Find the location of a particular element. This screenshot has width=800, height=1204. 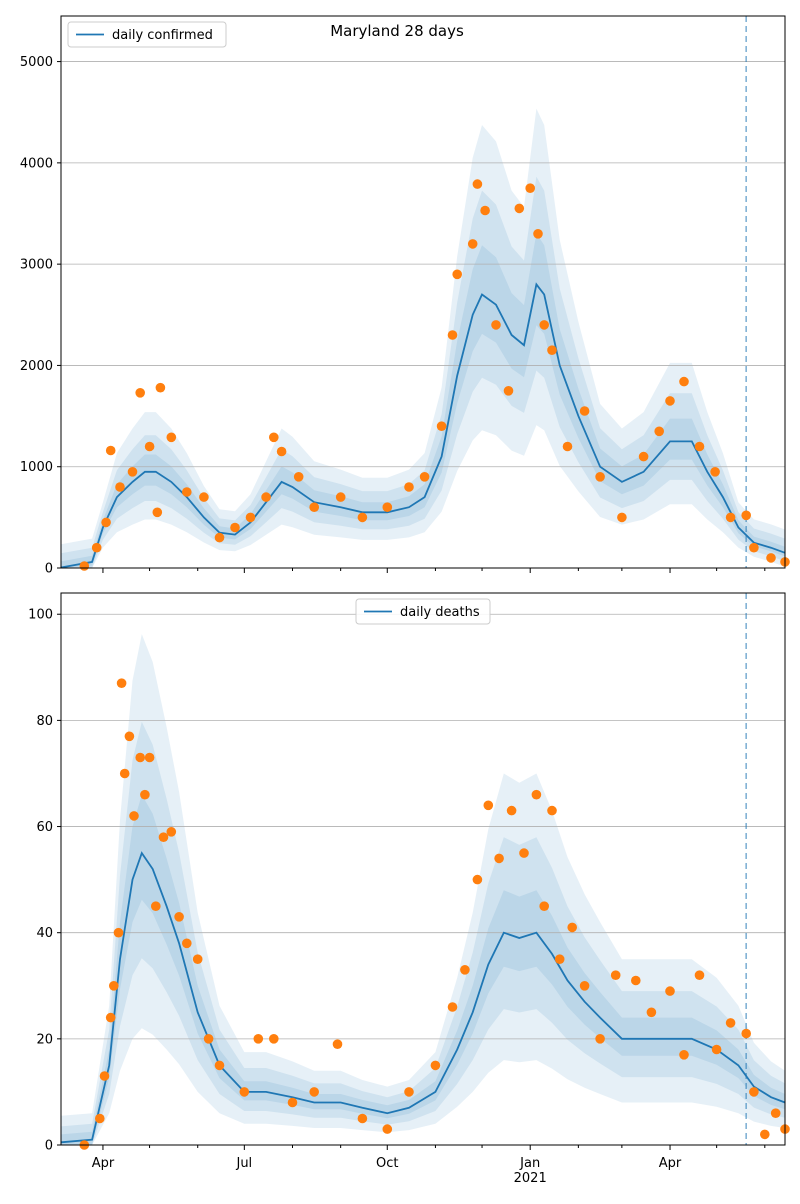

x-tick-label: Jan is located at coordinates (529, 1163).